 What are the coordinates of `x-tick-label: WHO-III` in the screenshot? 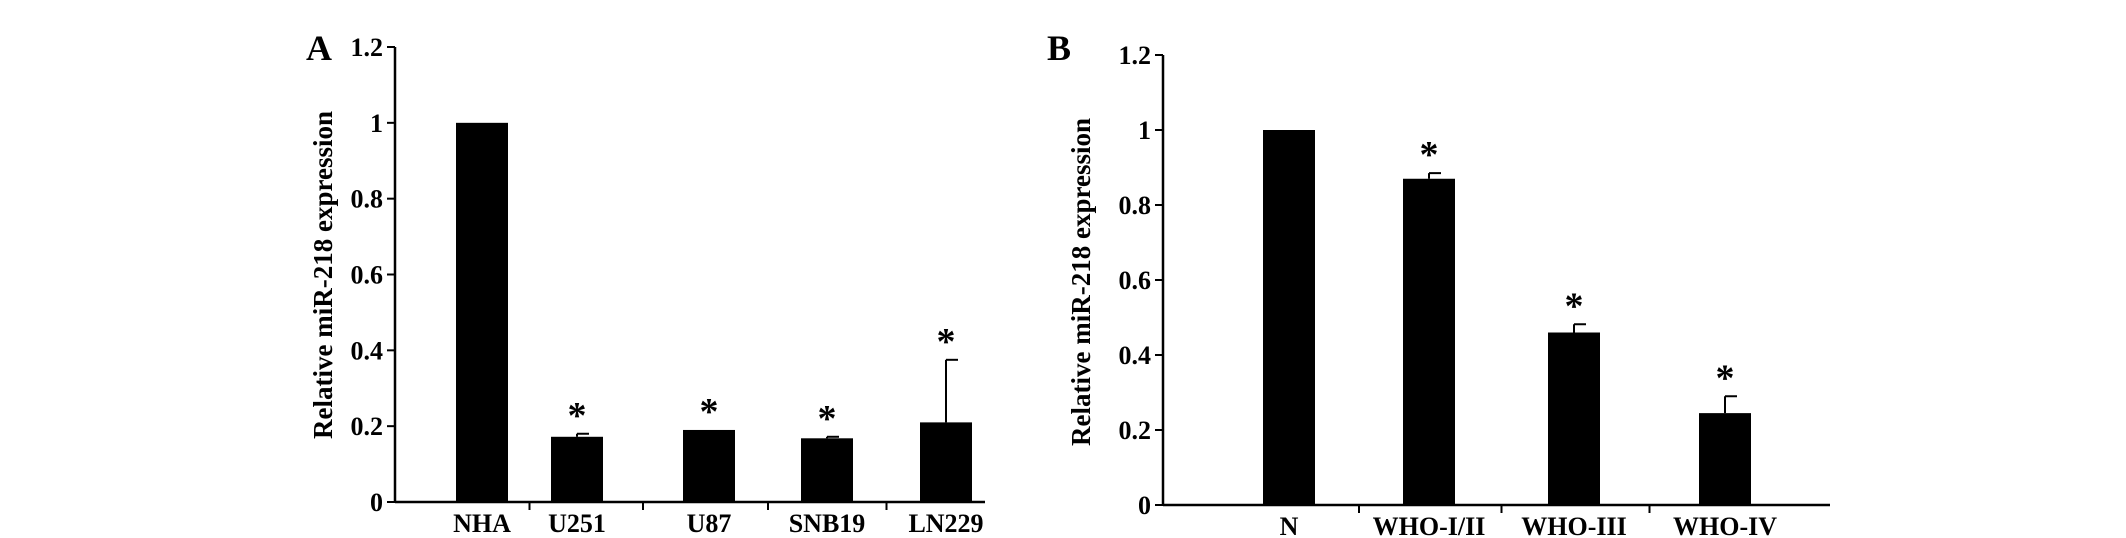 It's located at (1573, 525).